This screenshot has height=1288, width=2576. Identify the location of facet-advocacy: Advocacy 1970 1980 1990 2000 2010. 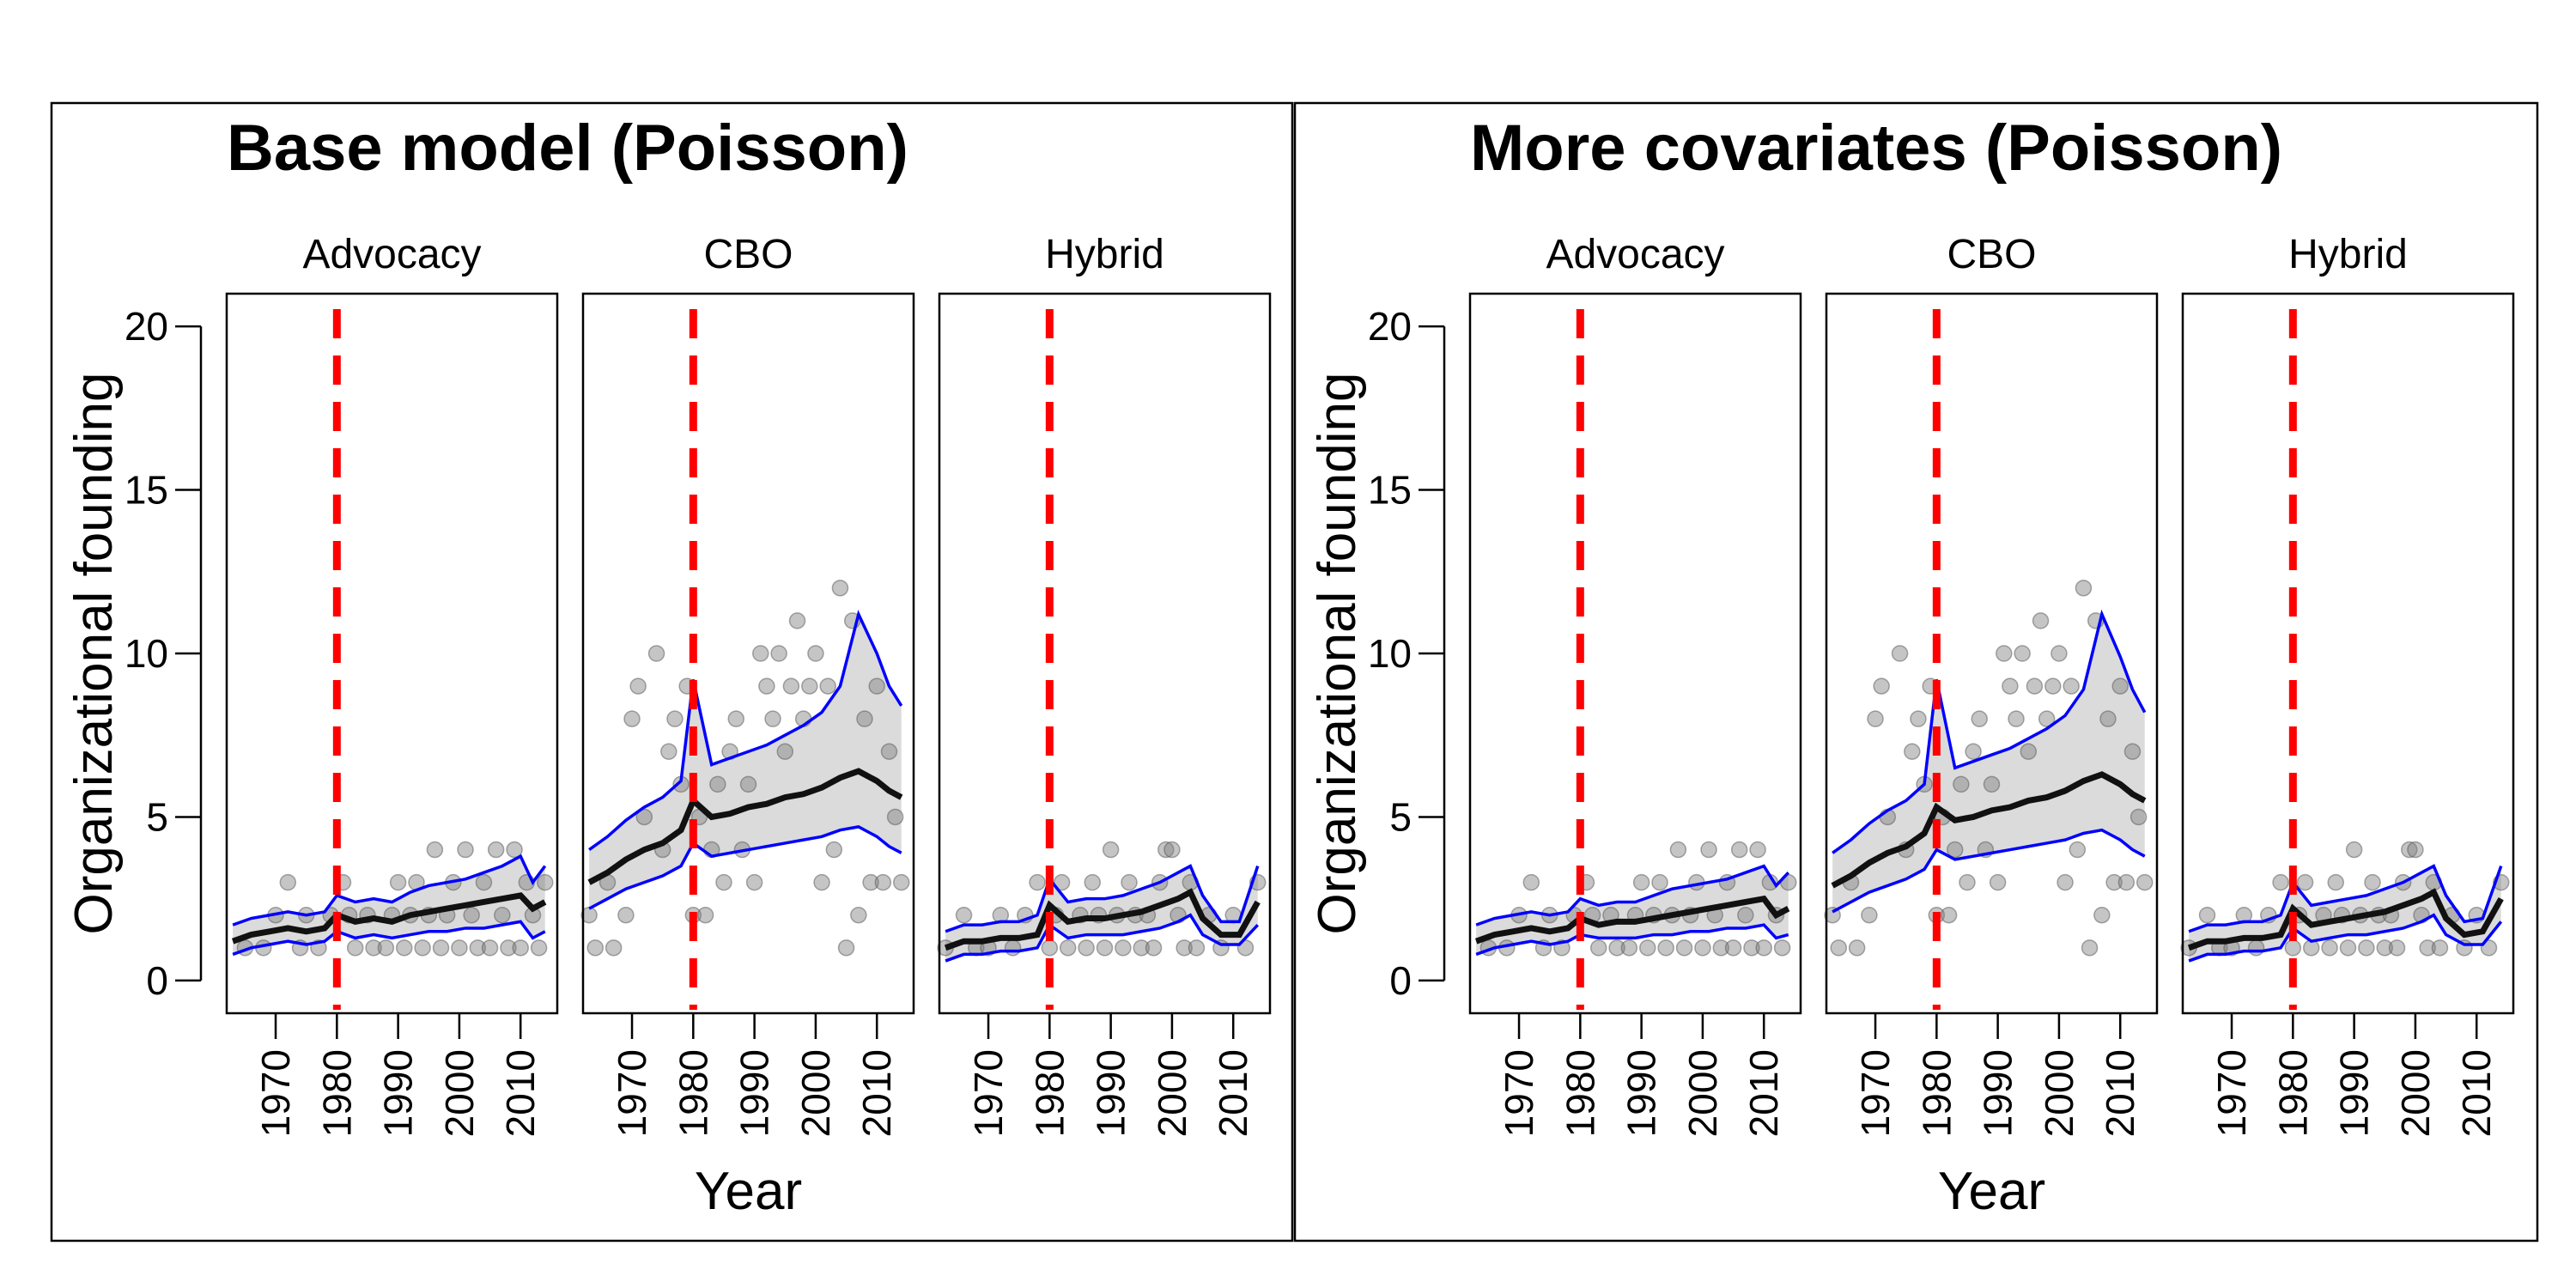
(1635, 684).